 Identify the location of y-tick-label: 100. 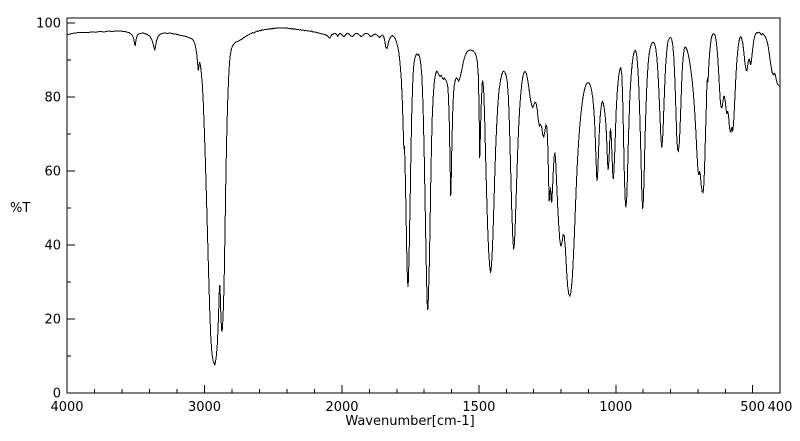
(48, 24).